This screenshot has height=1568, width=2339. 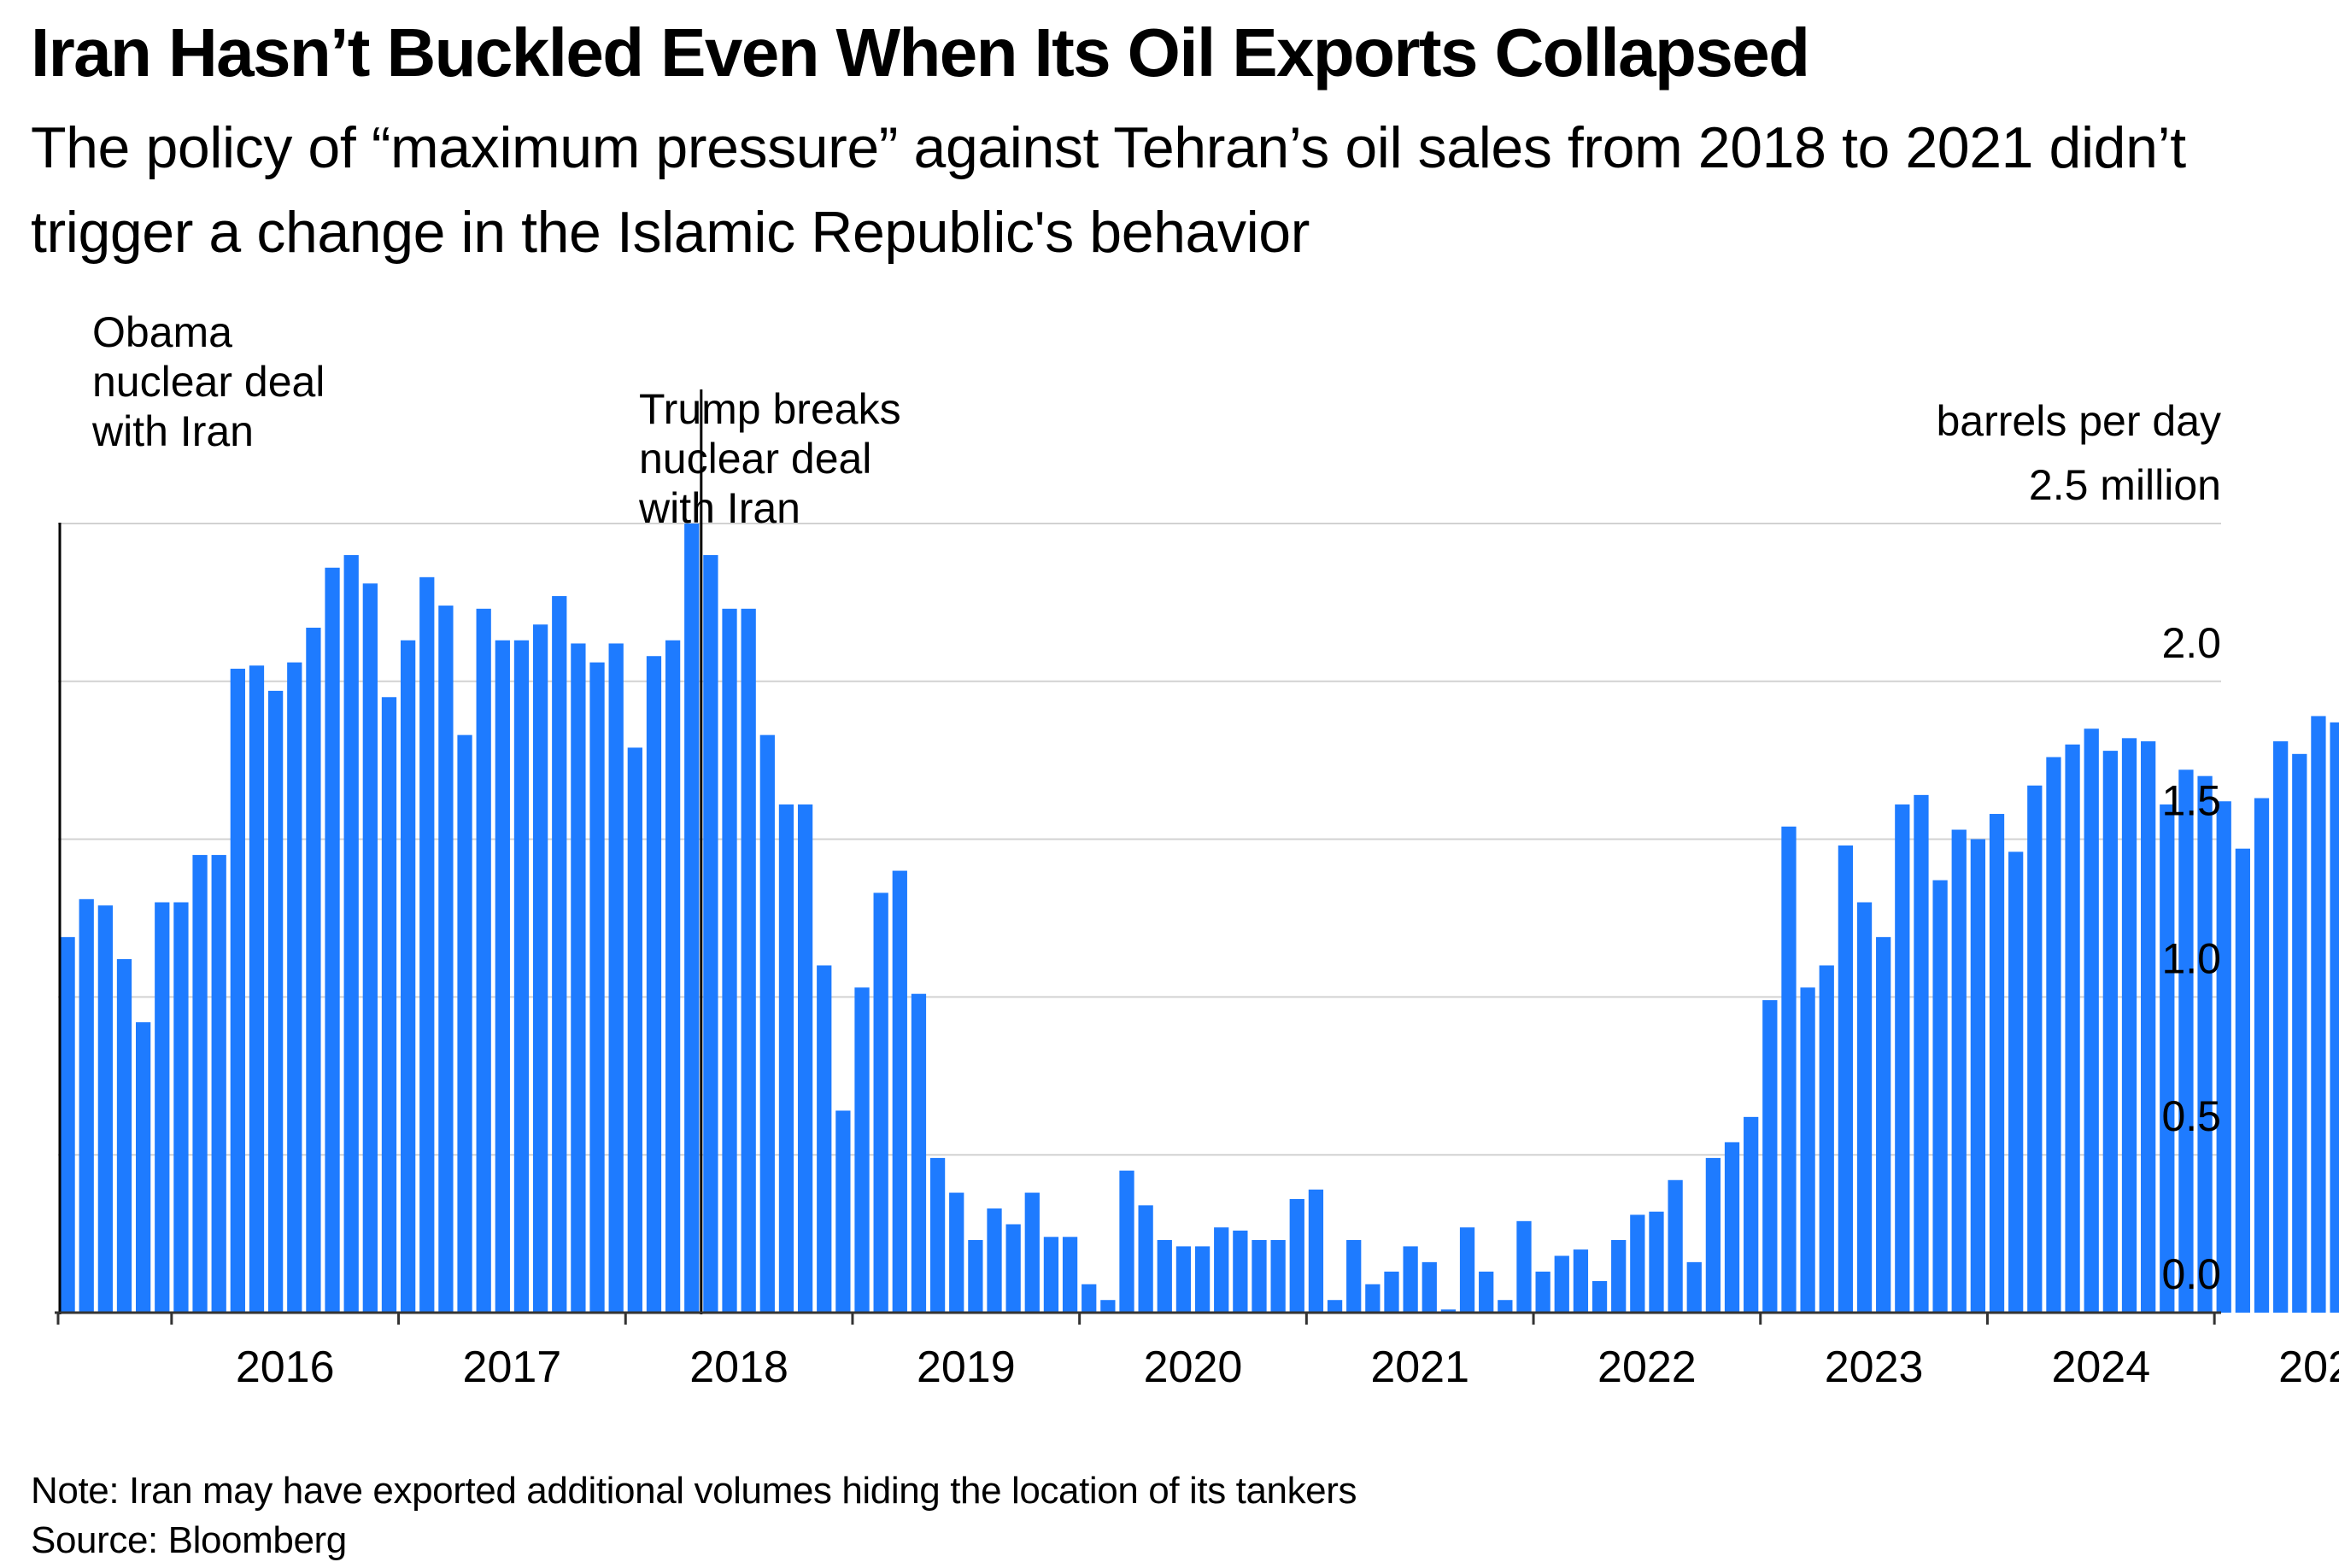 What do you see at coordinates (2100, 1367) in the screenshot?
I see `x-tick-label: 2024` at bounding box center [2100, 1367].